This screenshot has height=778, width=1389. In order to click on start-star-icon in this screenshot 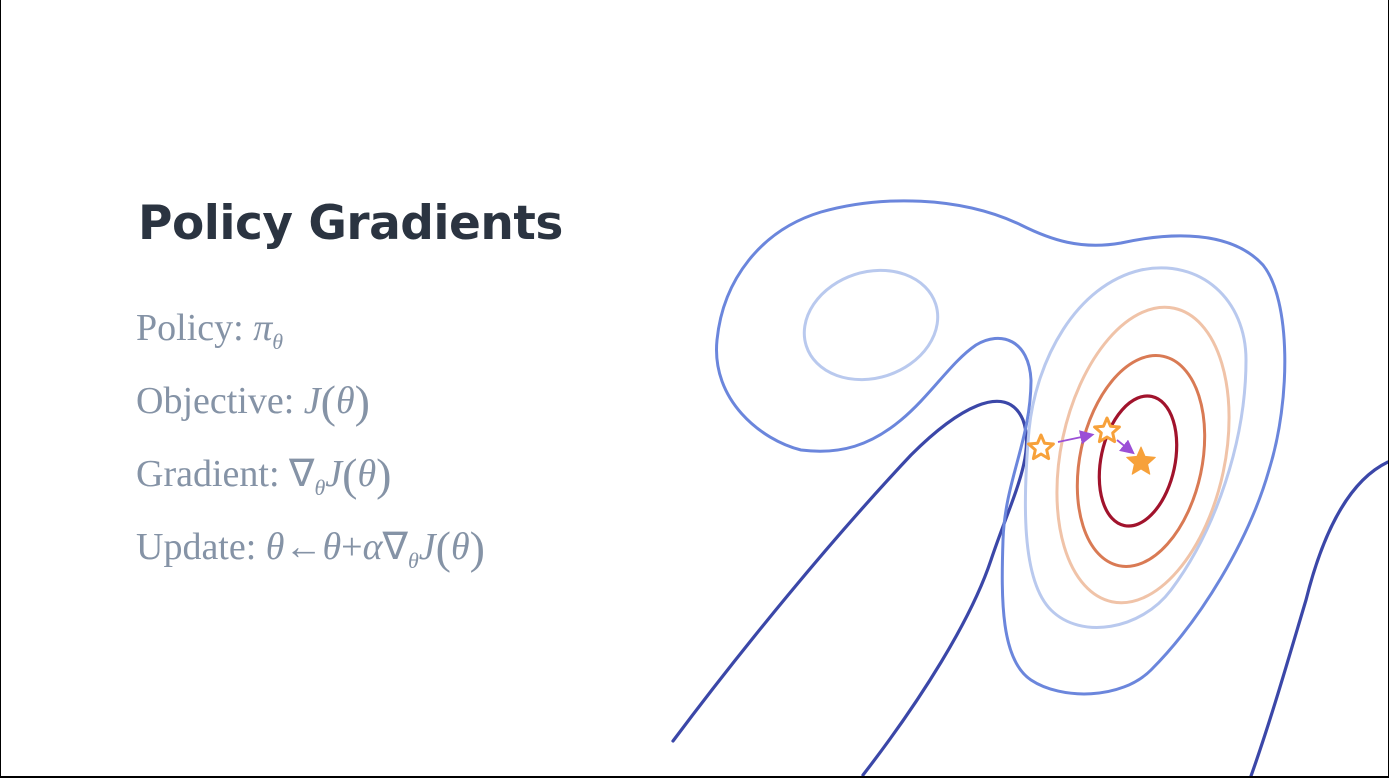, I will do `click(1041, 447)`.